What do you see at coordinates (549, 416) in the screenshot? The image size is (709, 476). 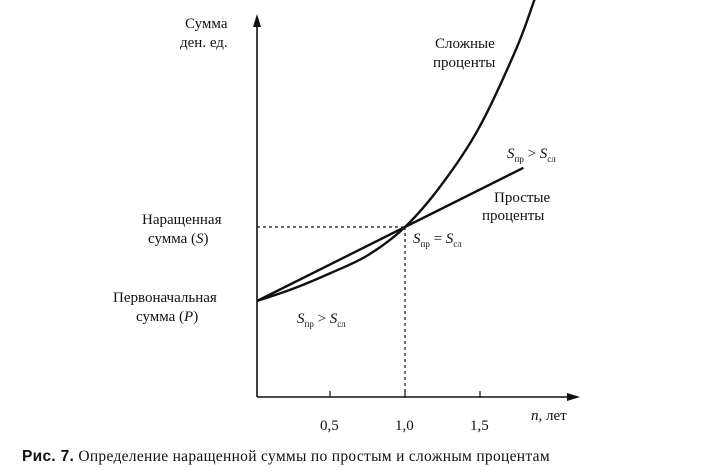 I see `x-axis-title: n, лет` at bounding box center [549, 416].